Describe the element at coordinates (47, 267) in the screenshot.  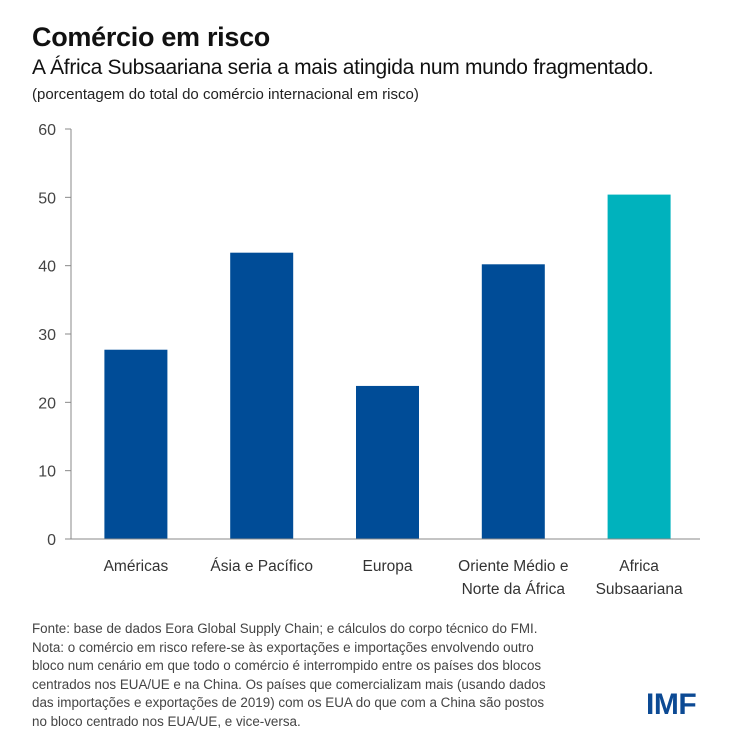
I see `y-tick-label: 40` at that location.